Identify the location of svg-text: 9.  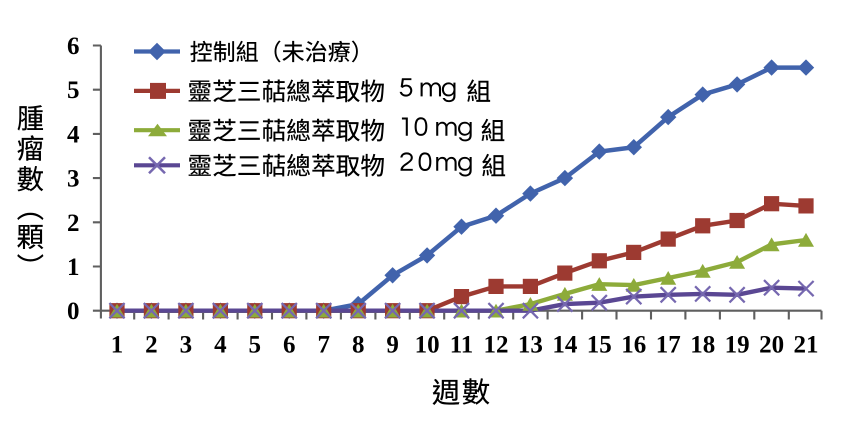
(392, 345).